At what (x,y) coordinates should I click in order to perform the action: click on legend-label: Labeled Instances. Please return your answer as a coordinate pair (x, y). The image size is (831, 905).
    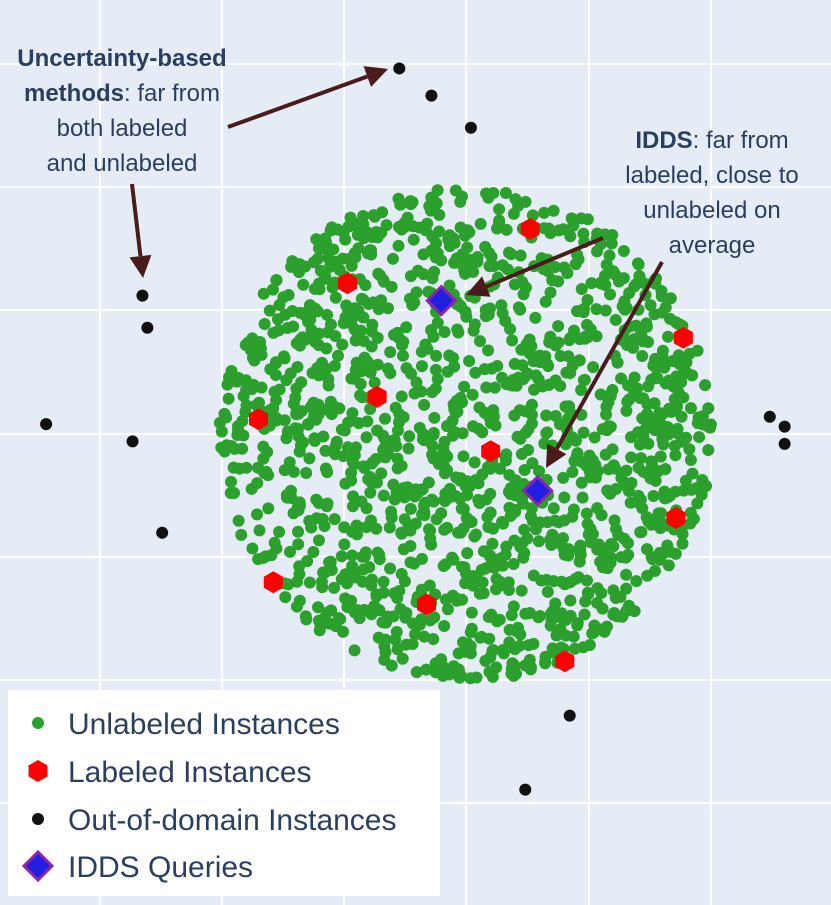
    Looking at the image, I should click on (190, 772).